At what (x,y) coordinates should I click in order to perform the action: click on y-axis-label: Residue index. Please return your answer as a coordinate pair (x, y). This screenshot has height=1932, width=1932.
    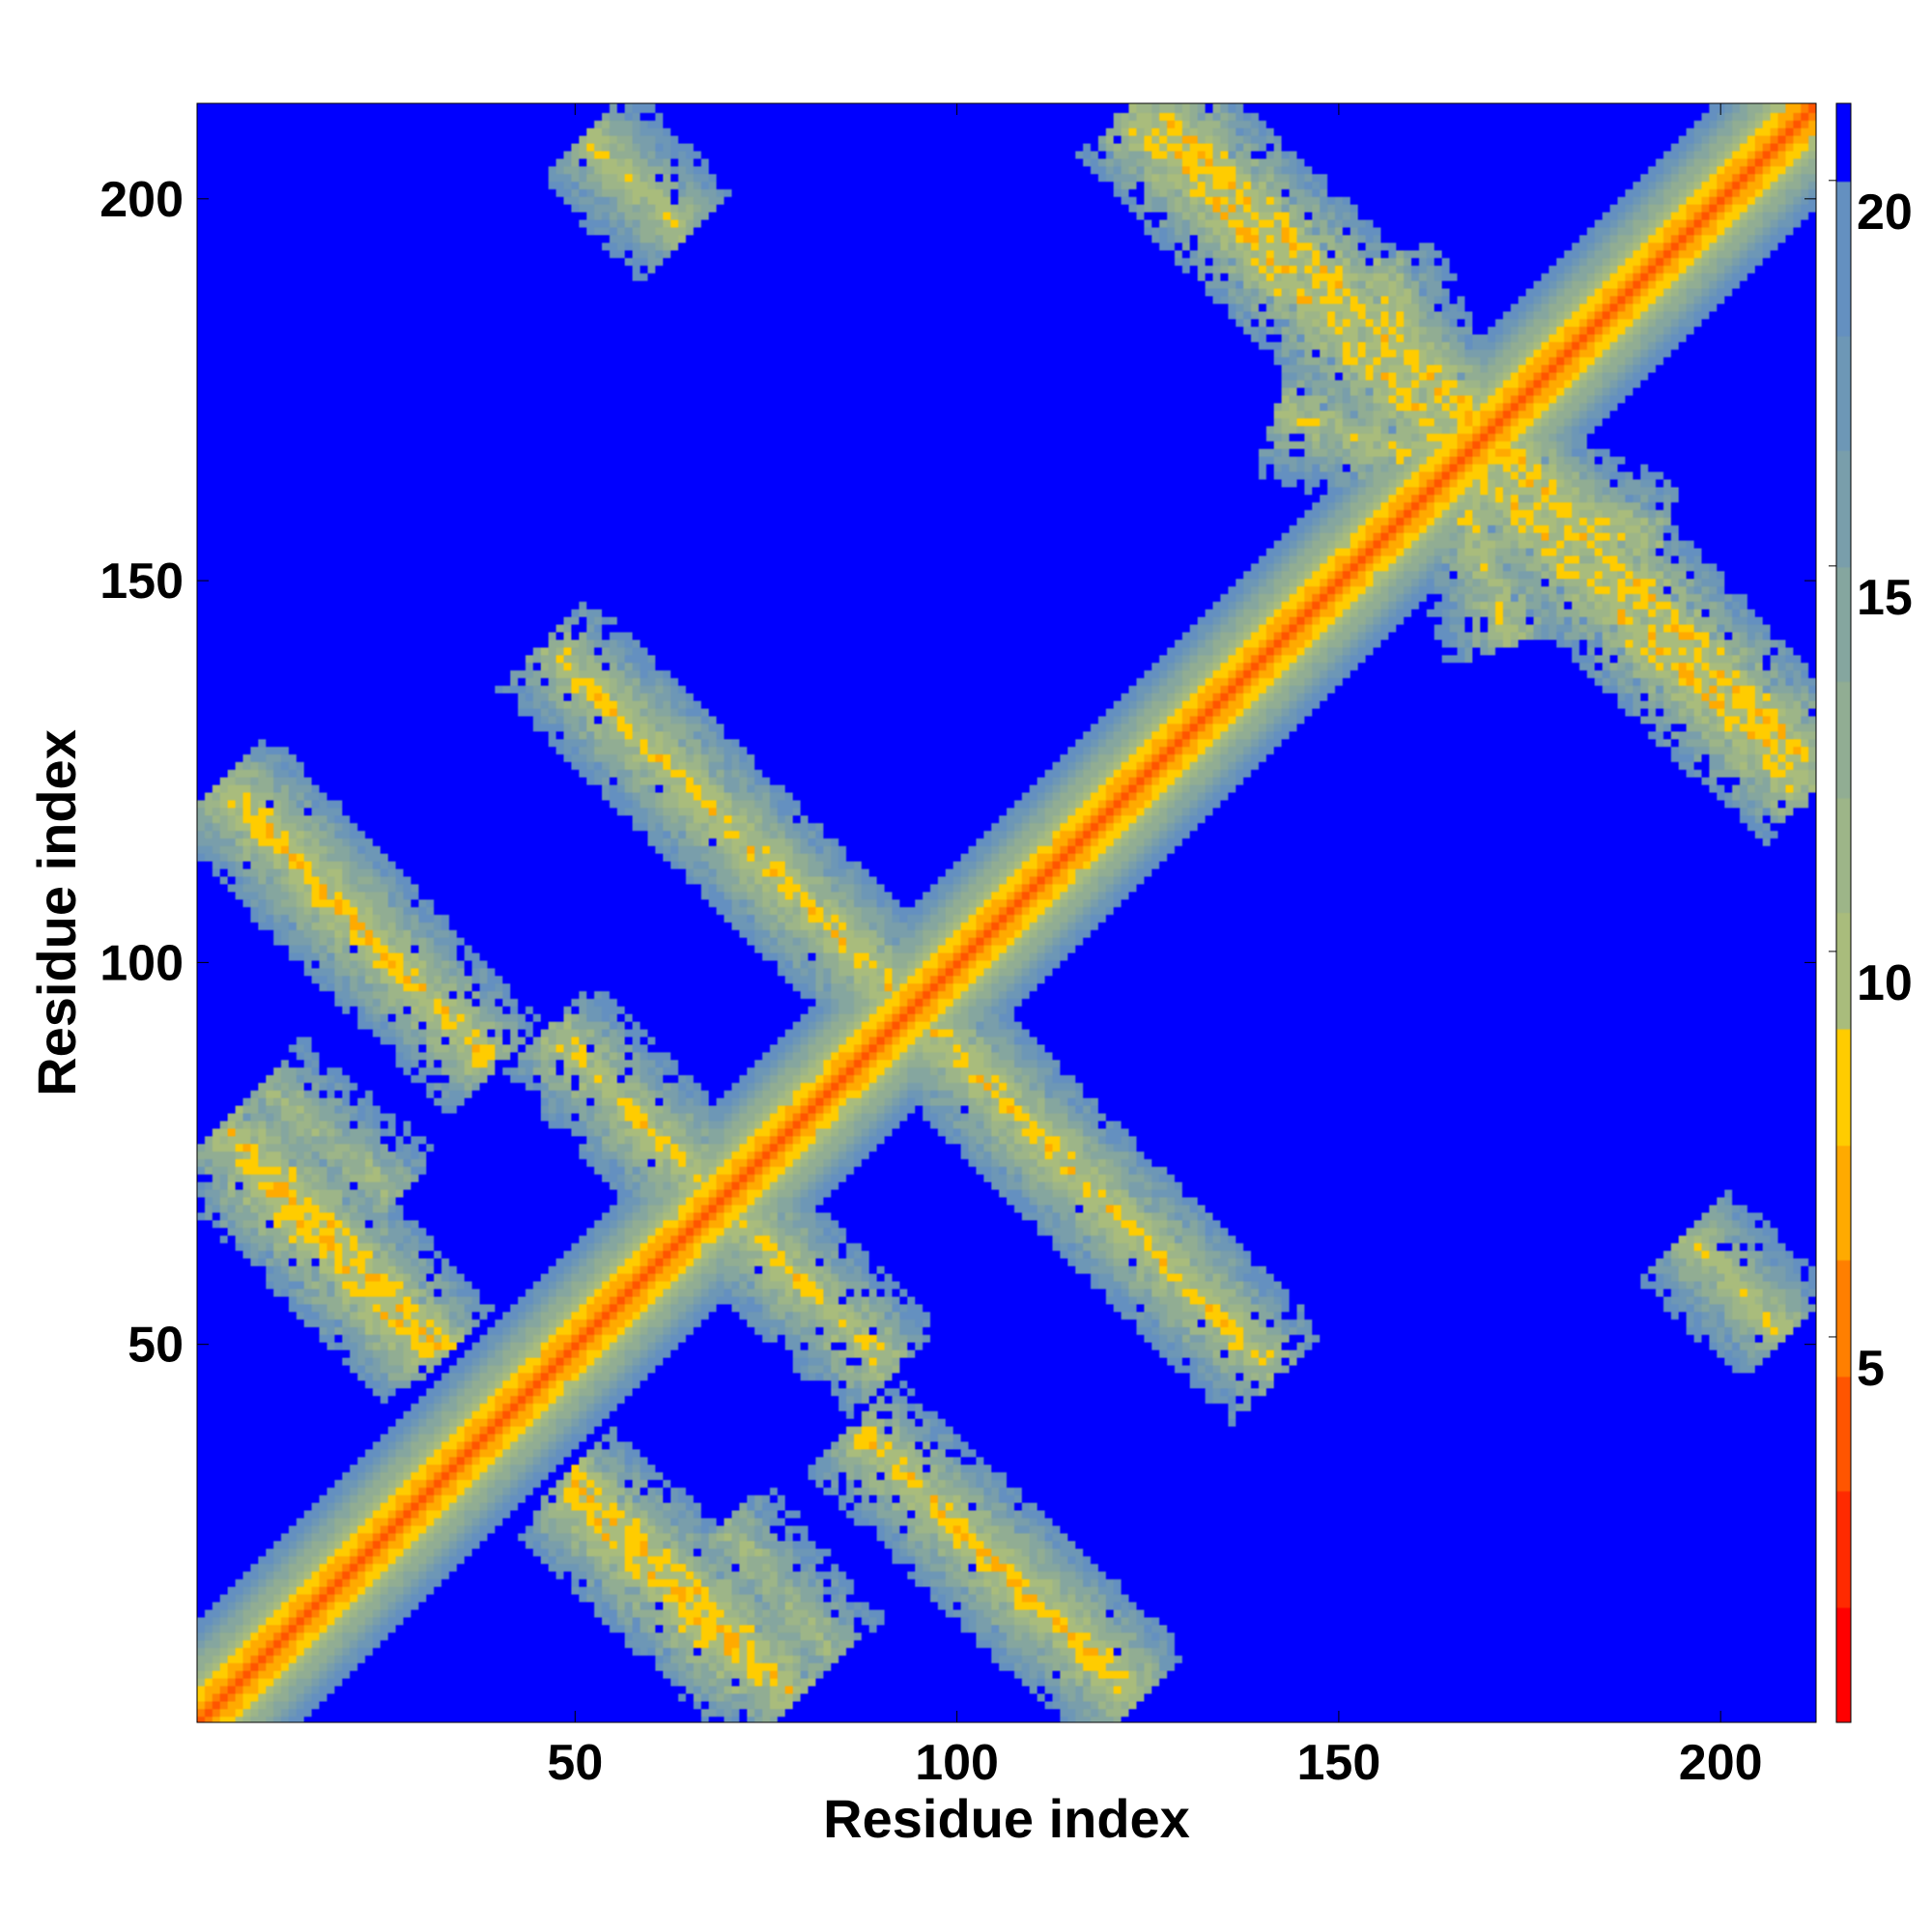
    Looking at the image, I should click on (56, 912).